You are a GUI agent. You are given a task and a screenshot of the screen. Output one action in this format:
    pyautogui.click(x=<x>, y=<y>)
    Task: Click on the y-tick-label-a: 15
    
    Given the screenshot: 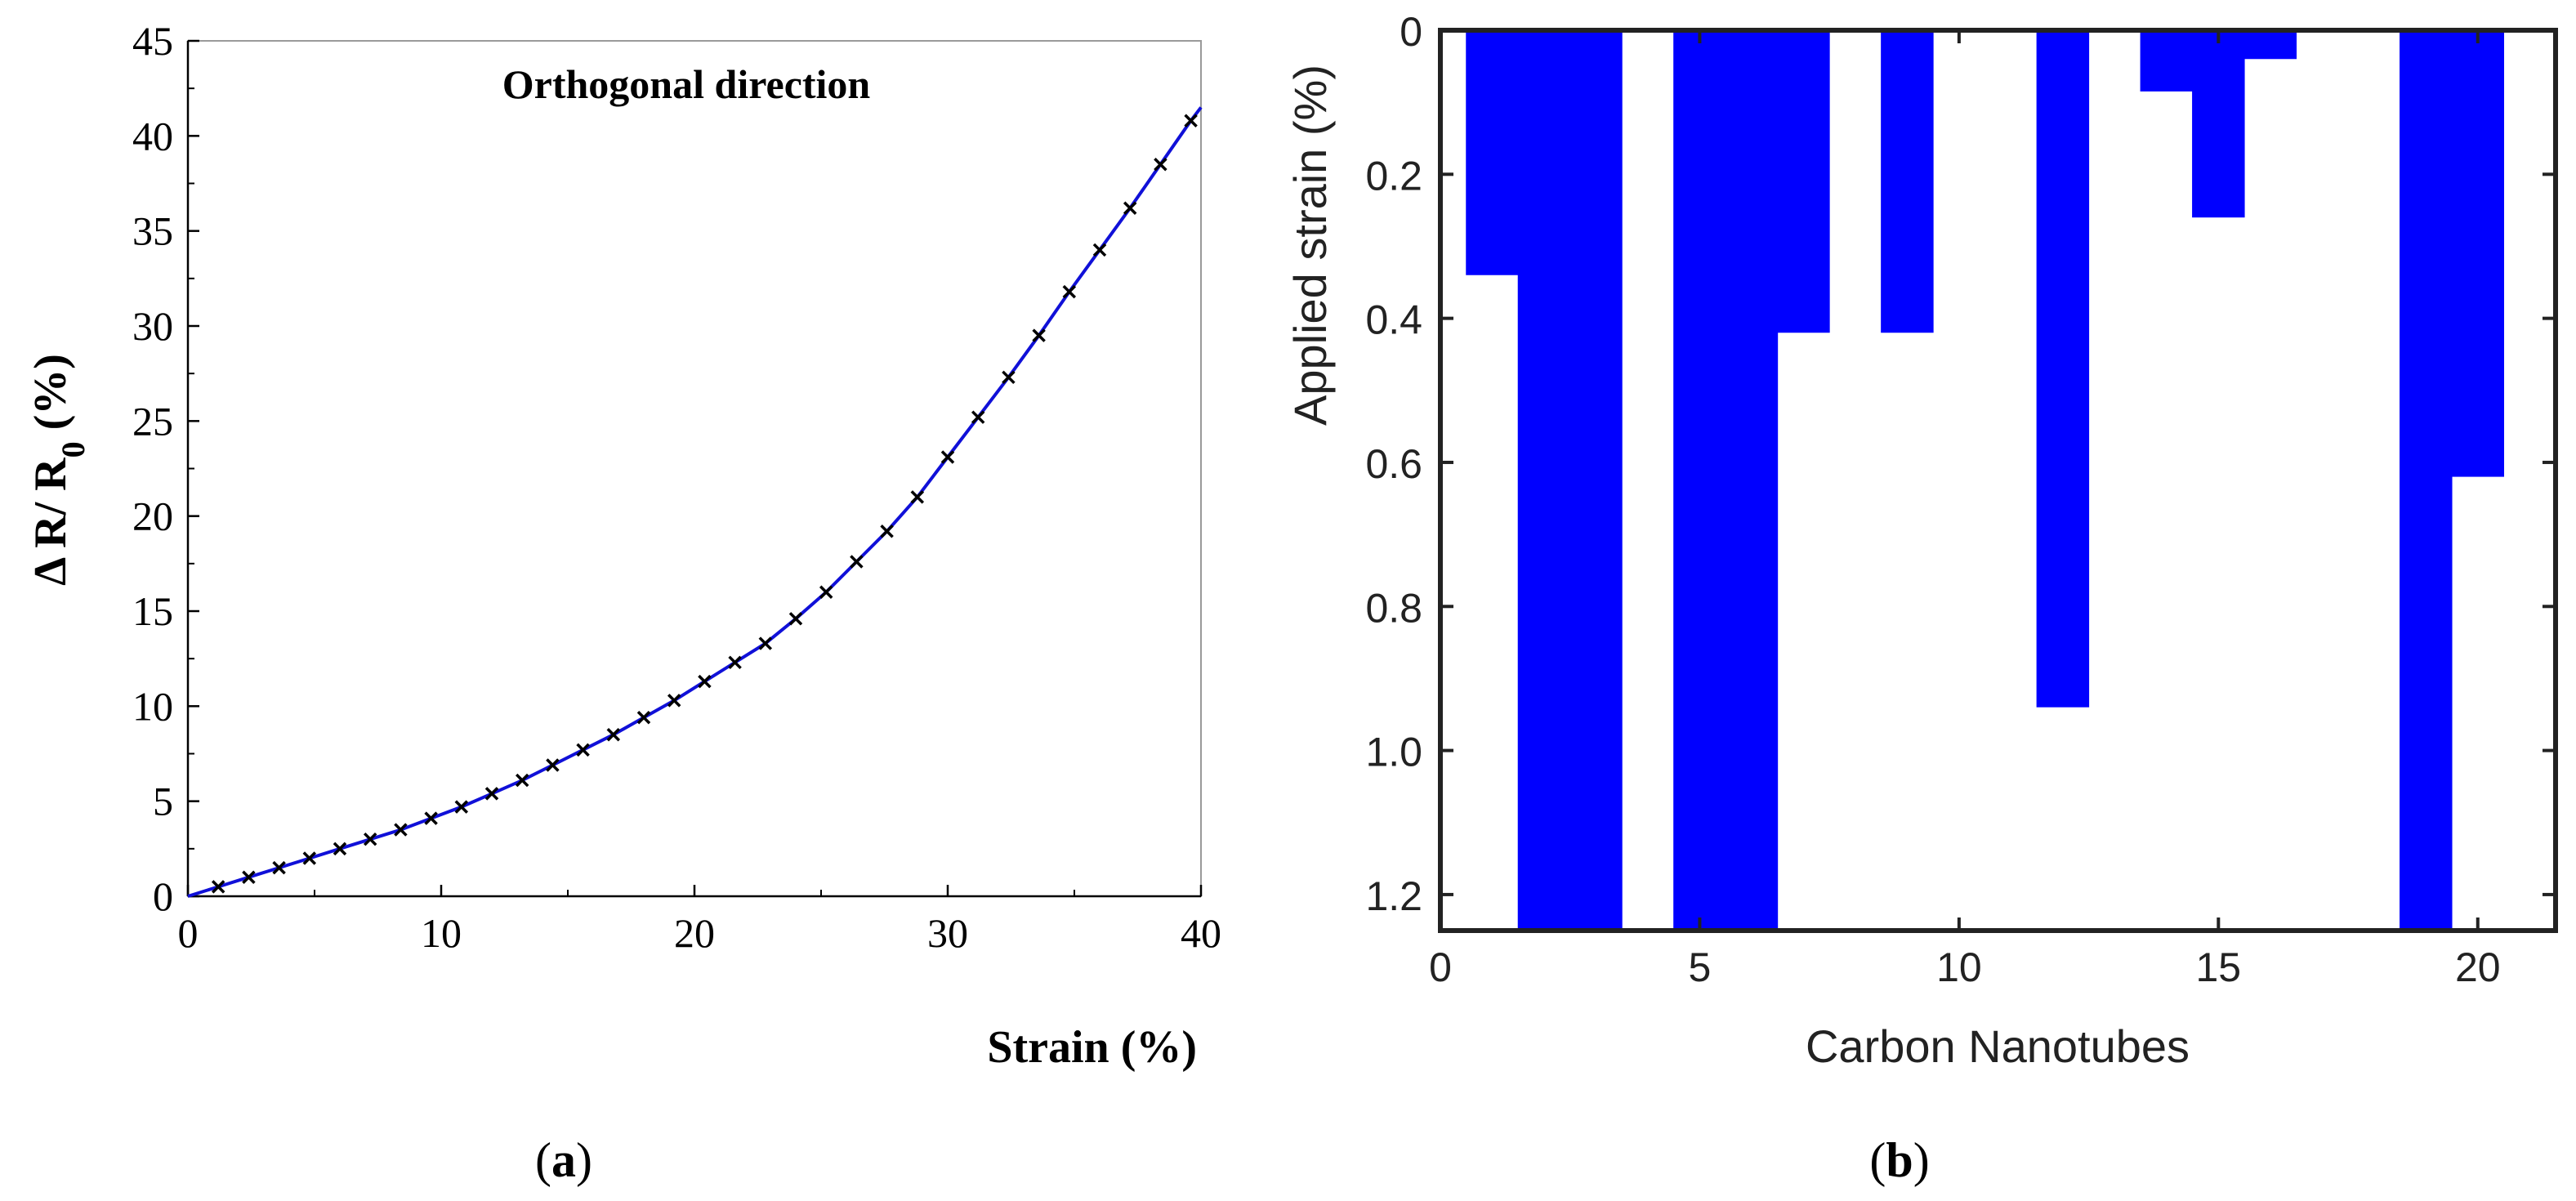 What is the action you would take?
    pyautogui.click(x=153, y=611)
    